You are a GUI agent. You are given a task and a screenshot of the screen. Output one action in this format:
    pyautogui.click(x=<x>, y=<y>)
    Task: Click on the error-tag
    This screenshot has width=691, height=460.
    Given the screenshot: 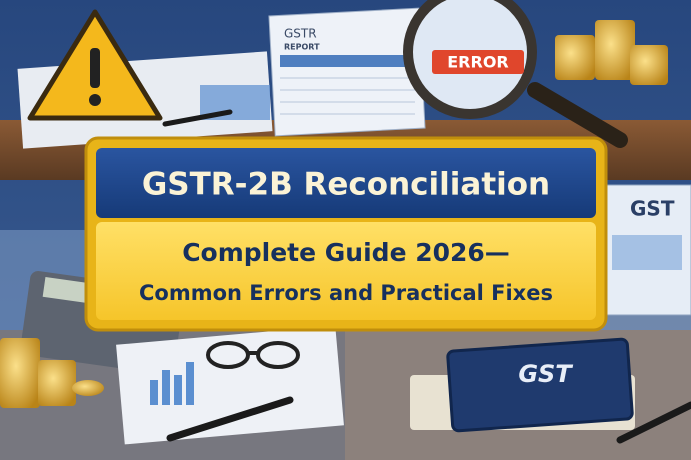 What is the action you would take?
    pyautogui.click(x=478, y=62)
    